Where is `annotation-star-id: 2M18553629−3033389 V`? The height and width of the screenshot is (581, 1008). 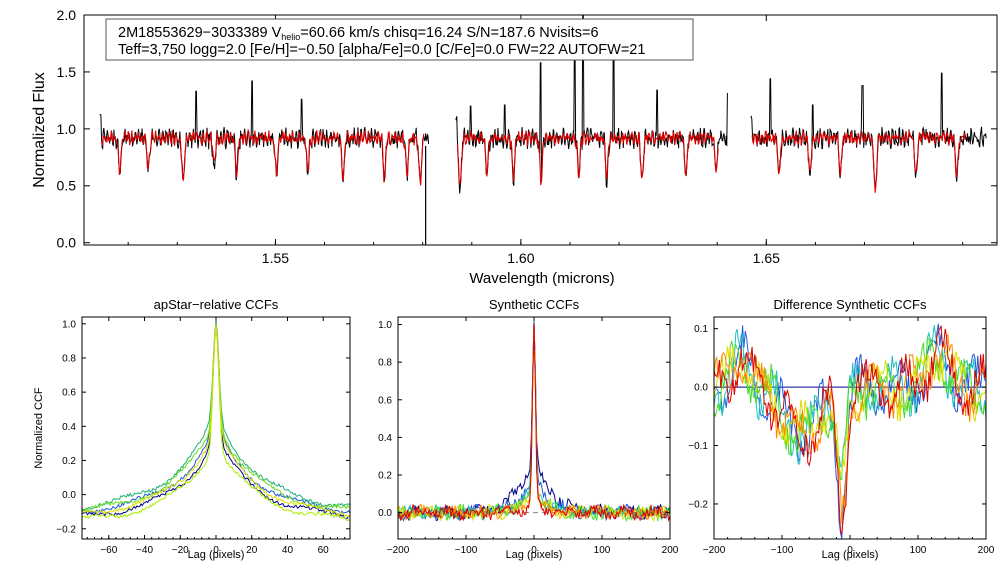
annotation-star-id: 2M18553629−3033389 V is located at coordinates (200, 33).